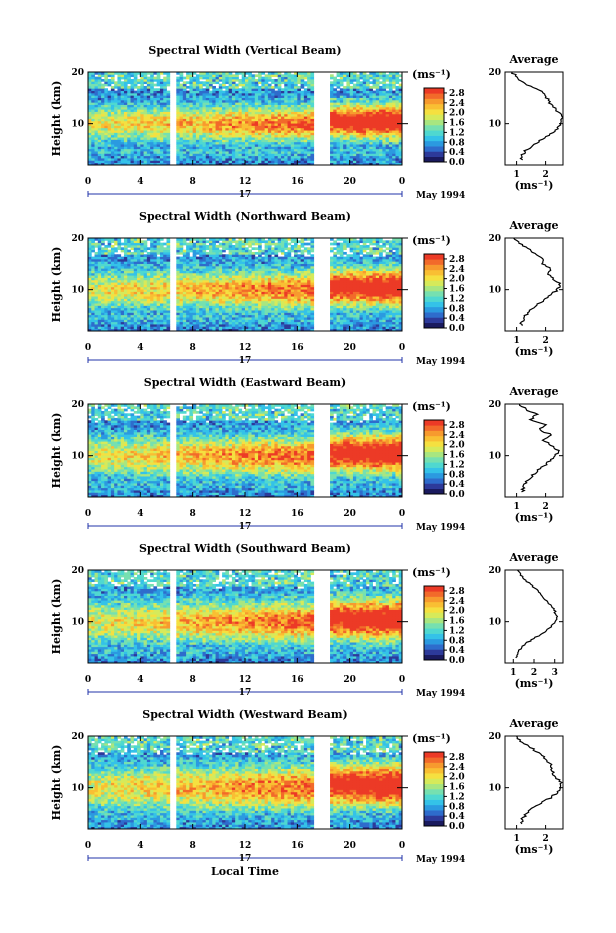 The width and height of the screenshot is (616, 933). Describe the element at coordinates (77, 73) in the screenshot. I see `y-tick-label: 20` at that location.